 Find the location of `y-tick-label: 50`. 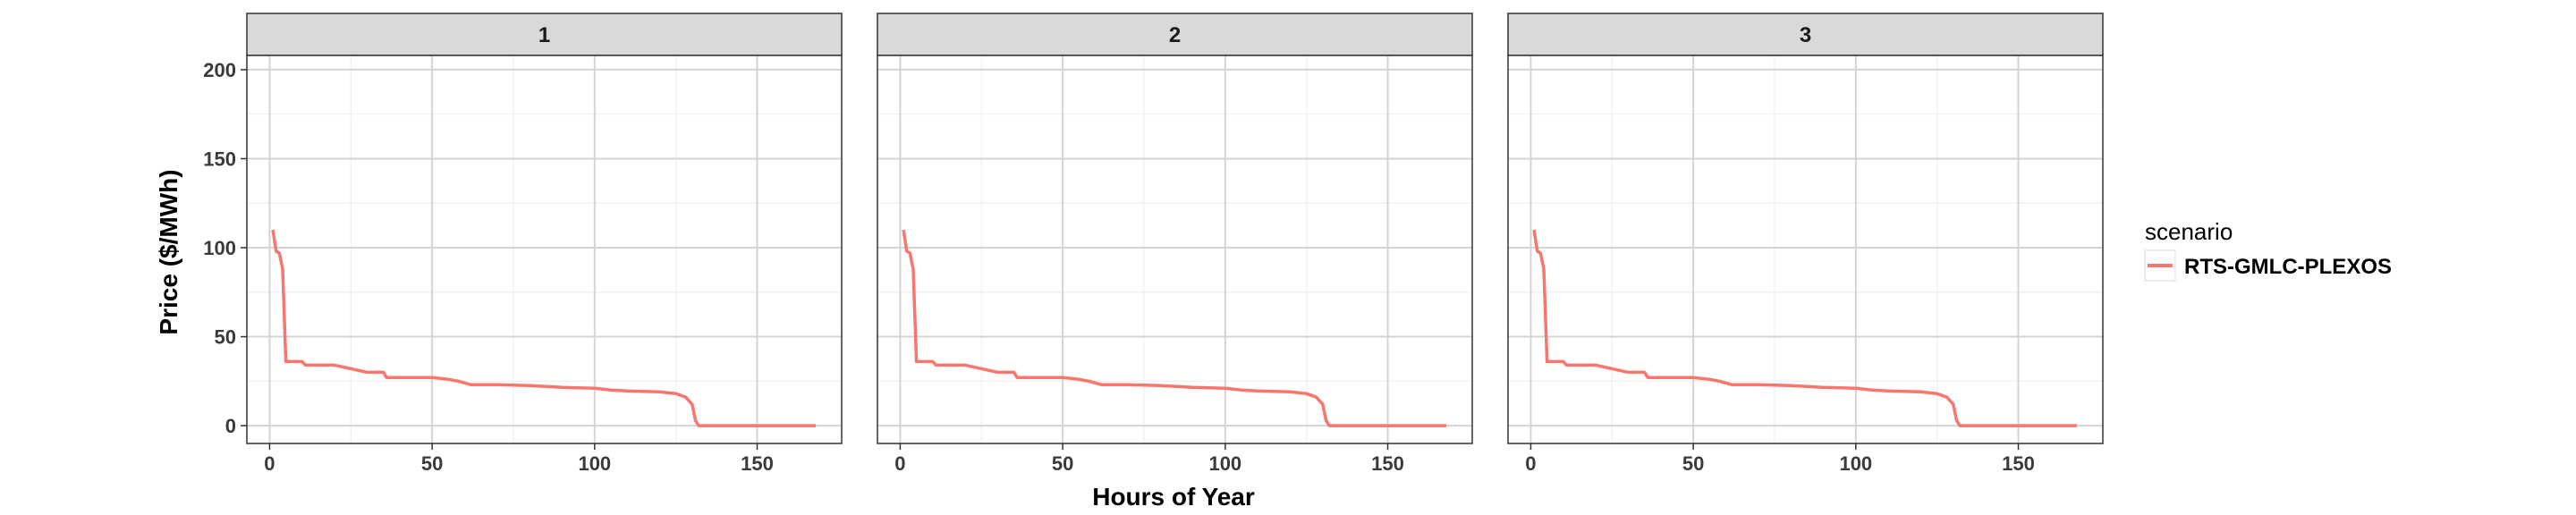

y-tick-label: 50 is located at coordinates (225, 337).